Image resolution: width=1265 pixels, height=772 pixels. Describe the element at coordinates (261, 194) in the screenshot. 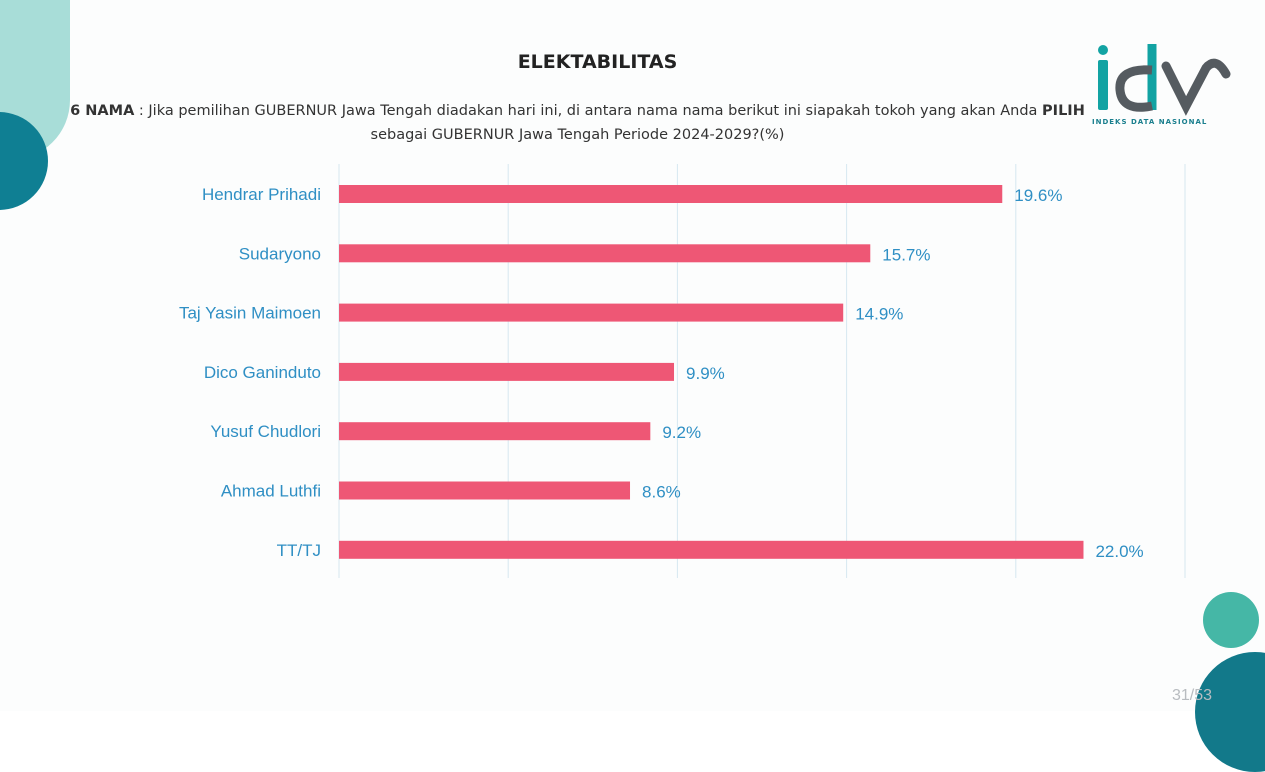

I see `category-label: Hendrar Prihadi` at that location.